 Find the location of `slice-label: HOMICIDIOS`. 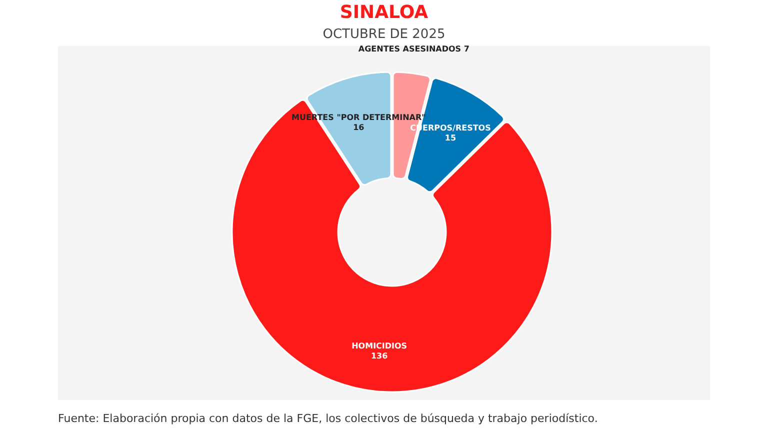

slice-label: HOMICIDIOS is located at coordinates (380, 345).